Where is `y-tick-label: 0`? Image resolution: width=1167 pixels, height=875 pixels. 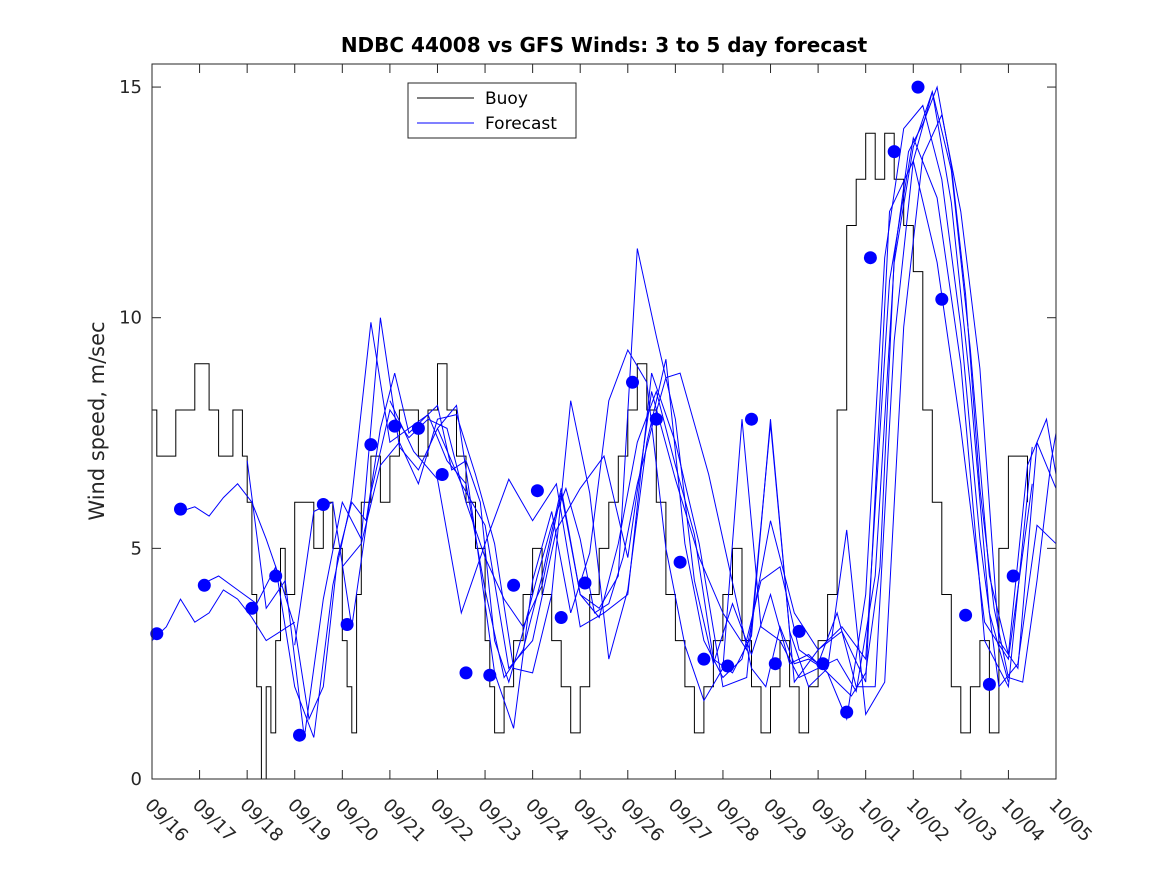 y-tick-label: 0 is located at coordinates (136, 779).